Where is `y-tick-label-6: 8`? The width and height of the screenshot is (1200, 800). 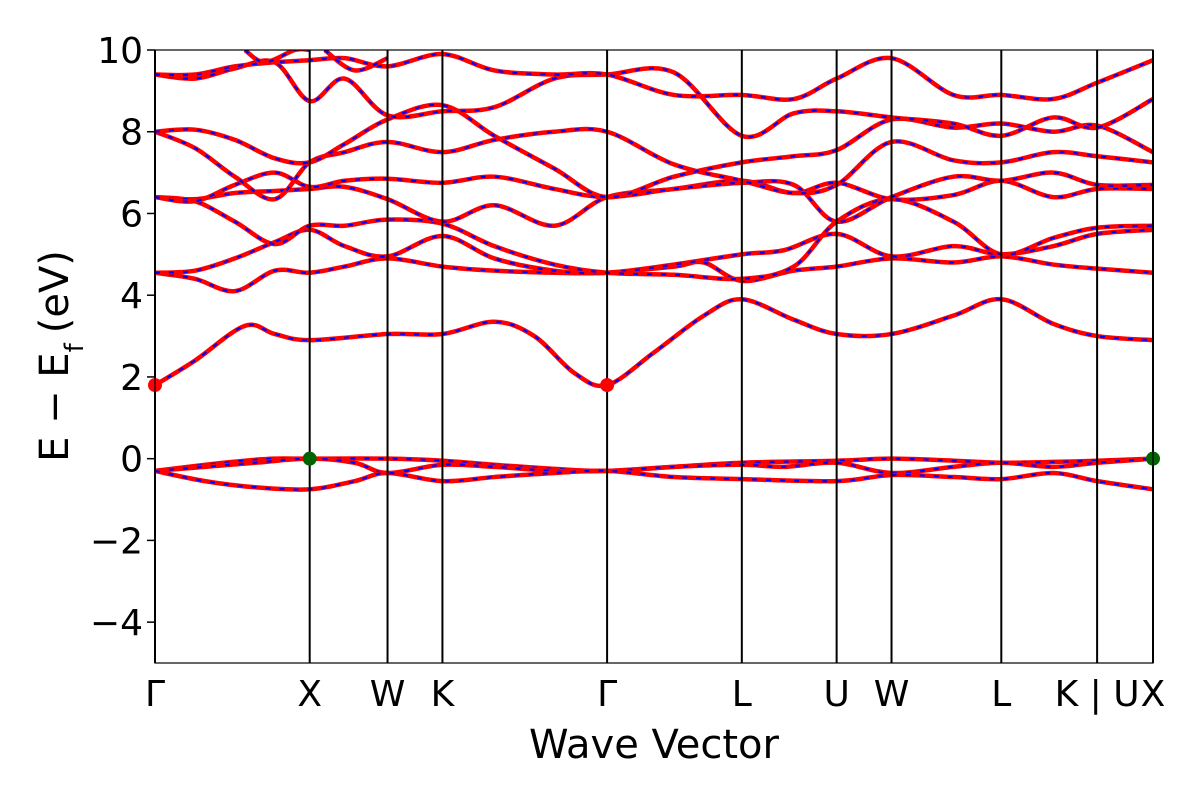 y-tick-label-6: 8 is located at coordinates (131, 133).